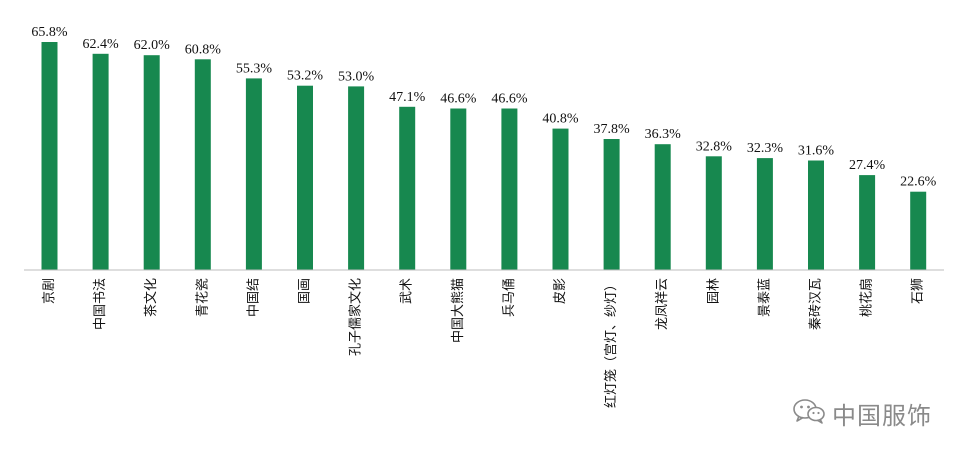 This screenshot has height=453, width=965. I want to click on category-label-16: 桃花扇, so click(867, 297).